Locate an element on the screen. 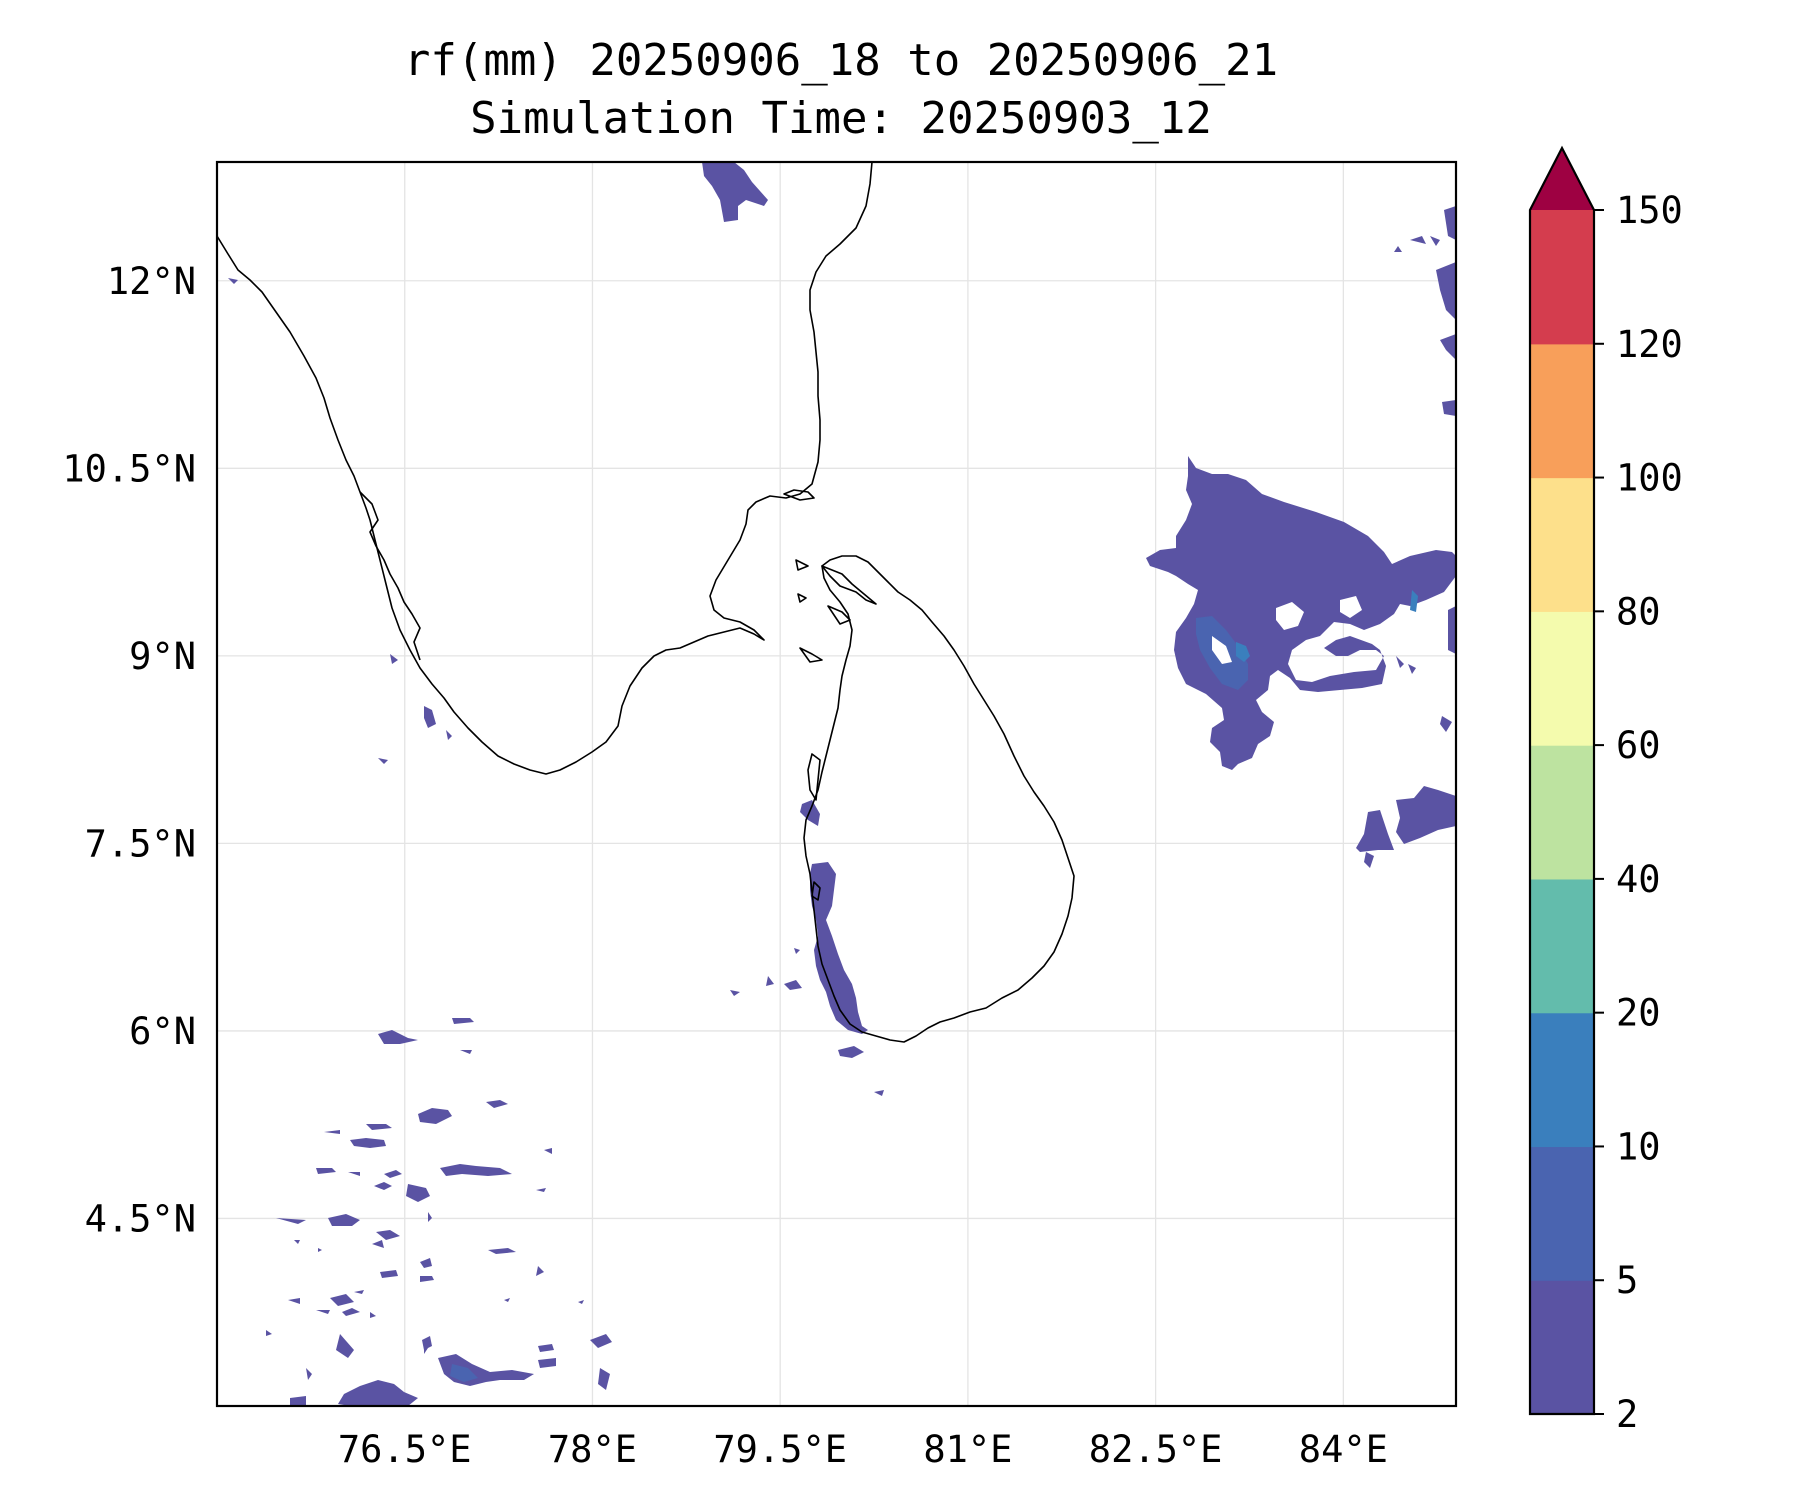 The image size is (1800, 1500). lon-tick-label: 76.5°E is located at coordinates (405, 1449).